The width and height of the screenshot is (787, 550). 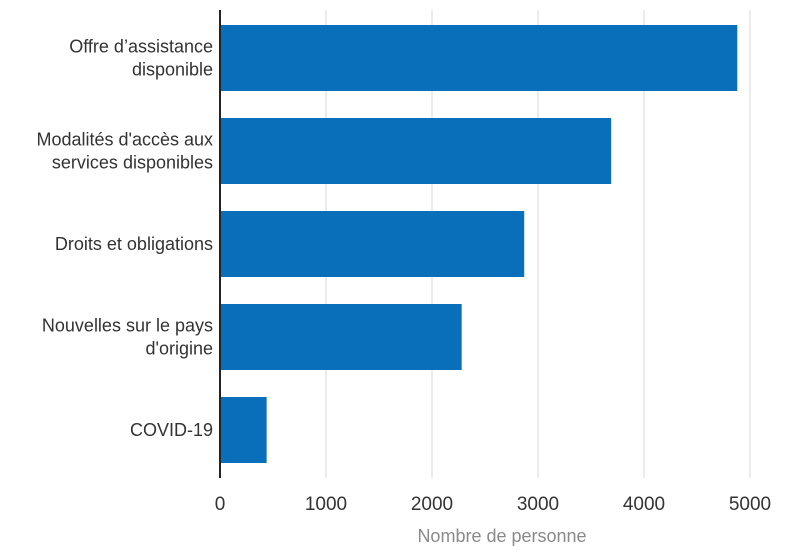 I want to click on category-label-1-line-2: services disponibles, so click(x=132, y=163).